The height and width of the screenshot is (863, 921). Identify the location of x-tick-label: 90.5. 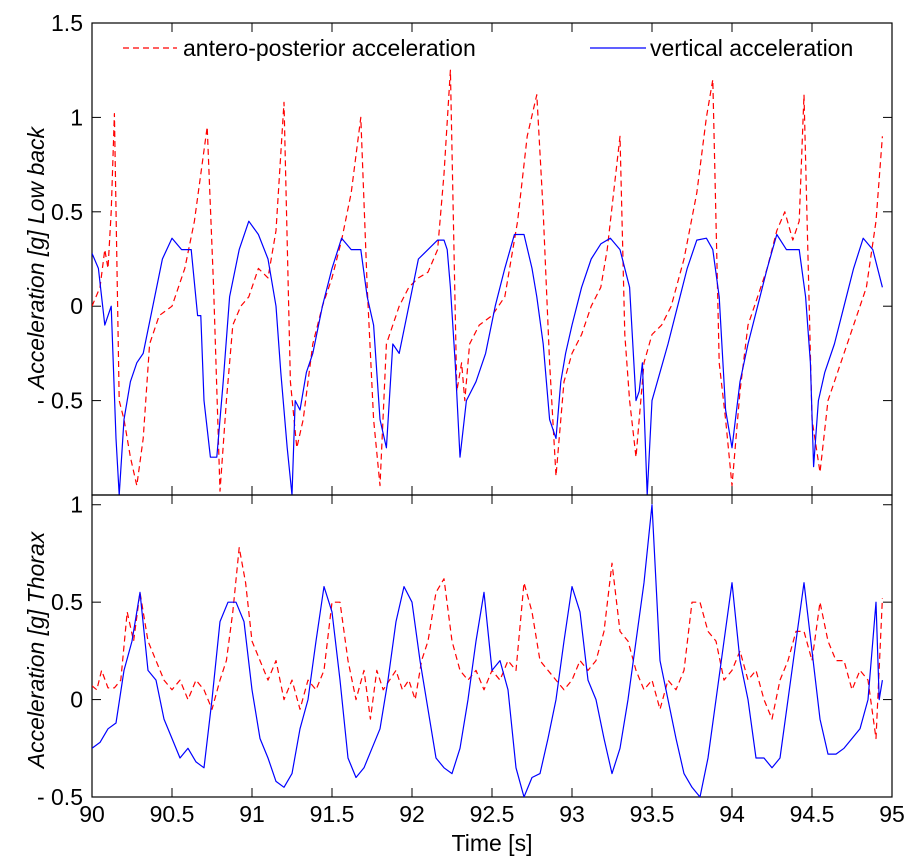
(172, 814).